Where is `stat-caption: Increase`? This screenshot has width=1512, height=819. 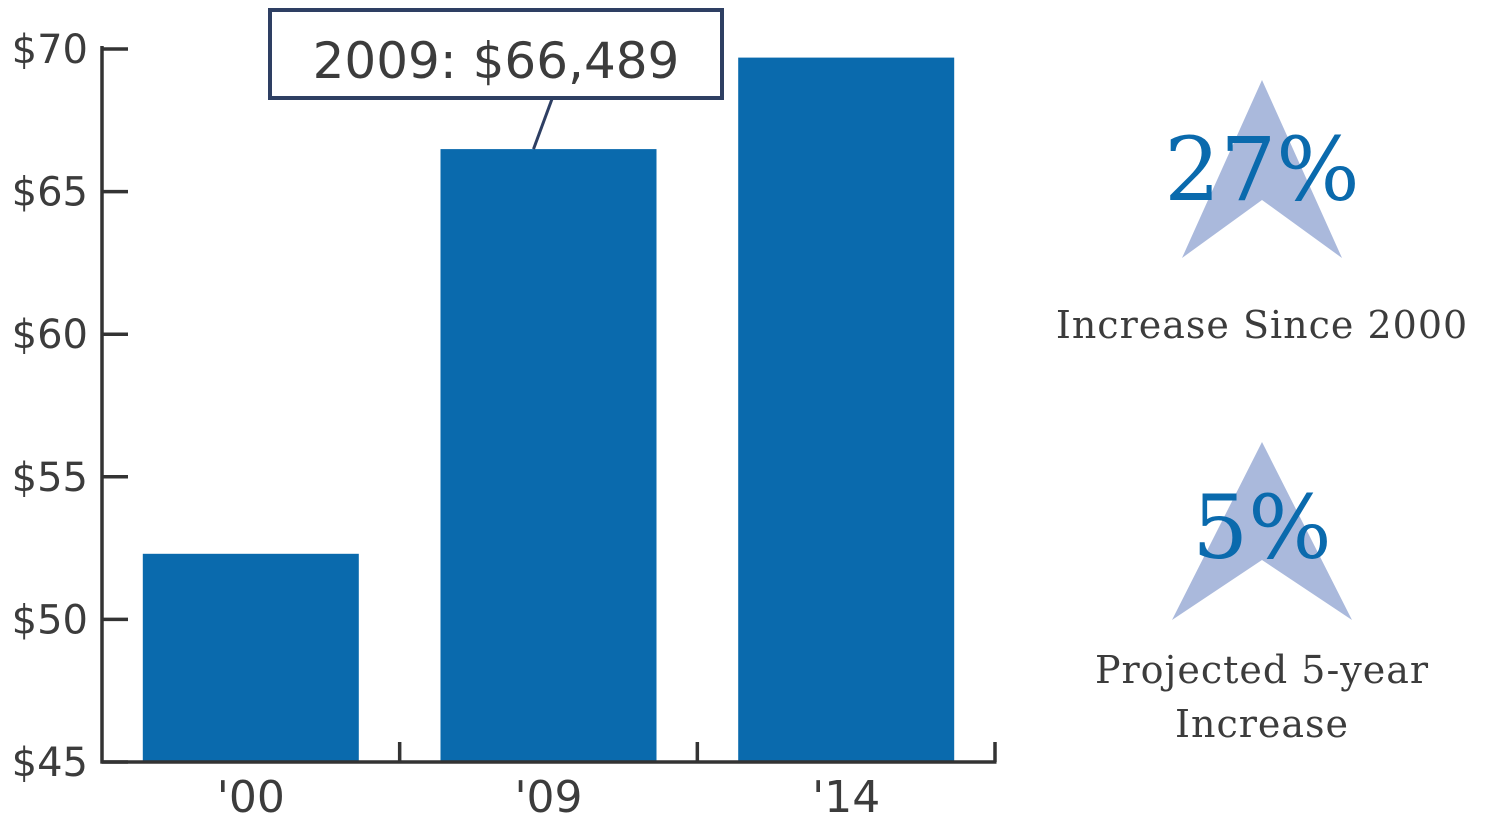
stat-caption: Increase is located at coordinates (1262, 724).